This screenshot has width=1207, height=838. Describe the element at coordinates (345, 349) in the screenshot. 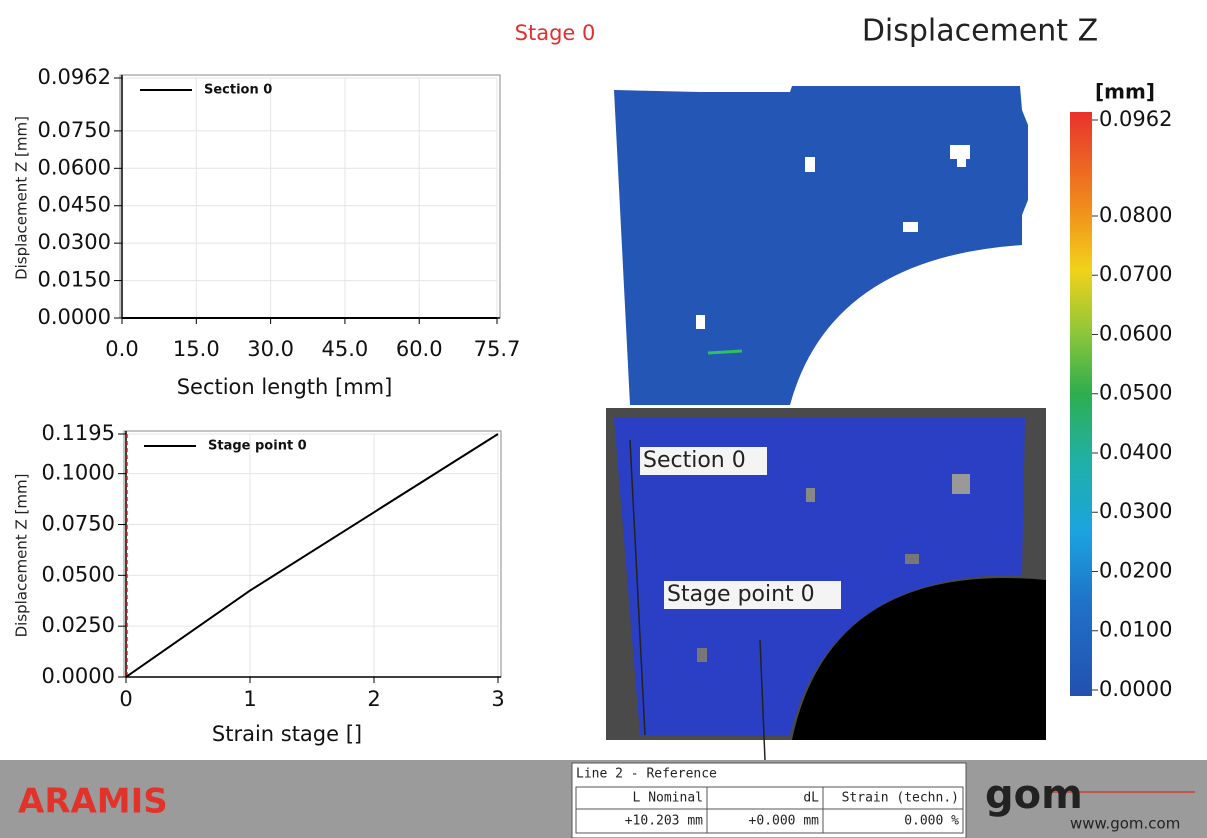

I see `x-tick-label: 45.0` at that location.